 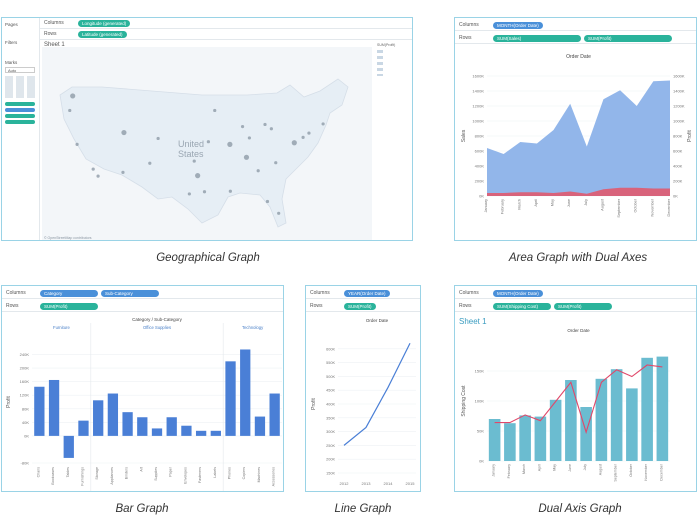 What do you see at coordinates (171, 471) in the screenshot?
I see `bar-xtick: Paper` at bounding box center [171, 471].